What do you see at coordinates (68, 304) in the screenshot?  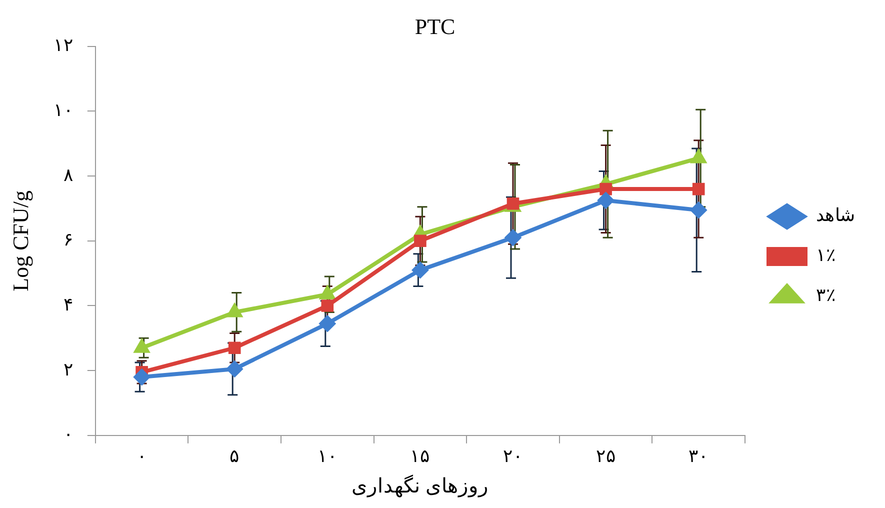 I see `y-tick-label: ۴` at bounding box center [68, 304].